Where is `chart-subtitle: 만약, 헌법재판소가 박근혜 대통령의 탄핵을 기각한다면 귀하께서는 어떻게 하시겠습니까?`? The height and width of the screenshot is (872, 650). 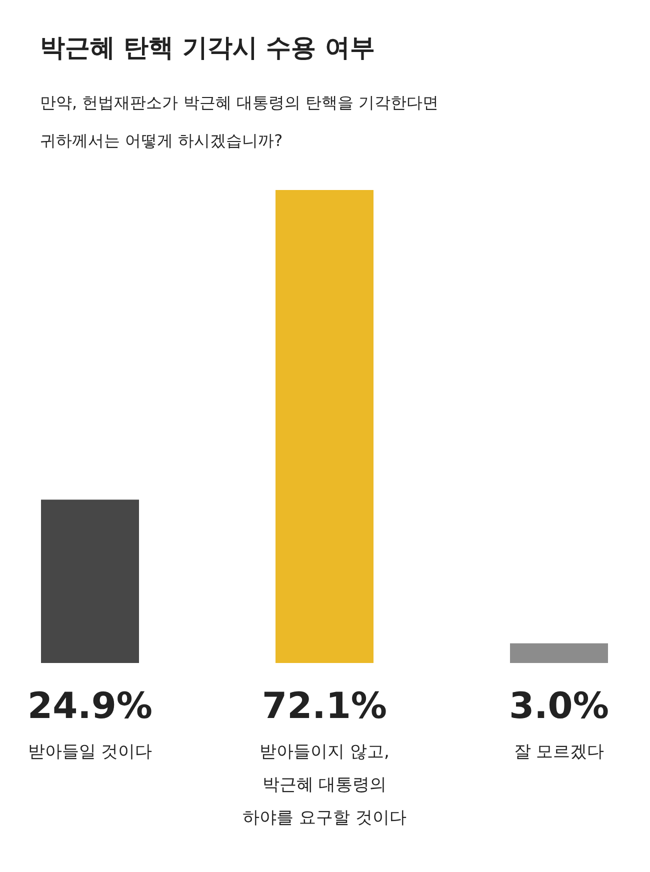 chart-subtitle: 만약, 헌법재판소가 박근혜 대통령의 탄핵을 기각한다면 귀하께서는 어떻게 하시겠습니까? is located at coordinates (239, 121).